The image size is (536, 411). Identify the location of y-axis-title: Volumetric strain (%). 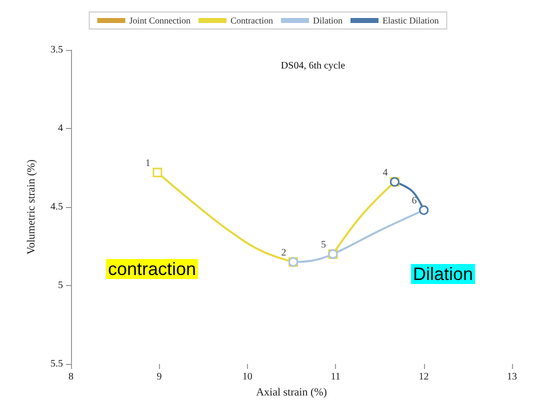
(32, 207).